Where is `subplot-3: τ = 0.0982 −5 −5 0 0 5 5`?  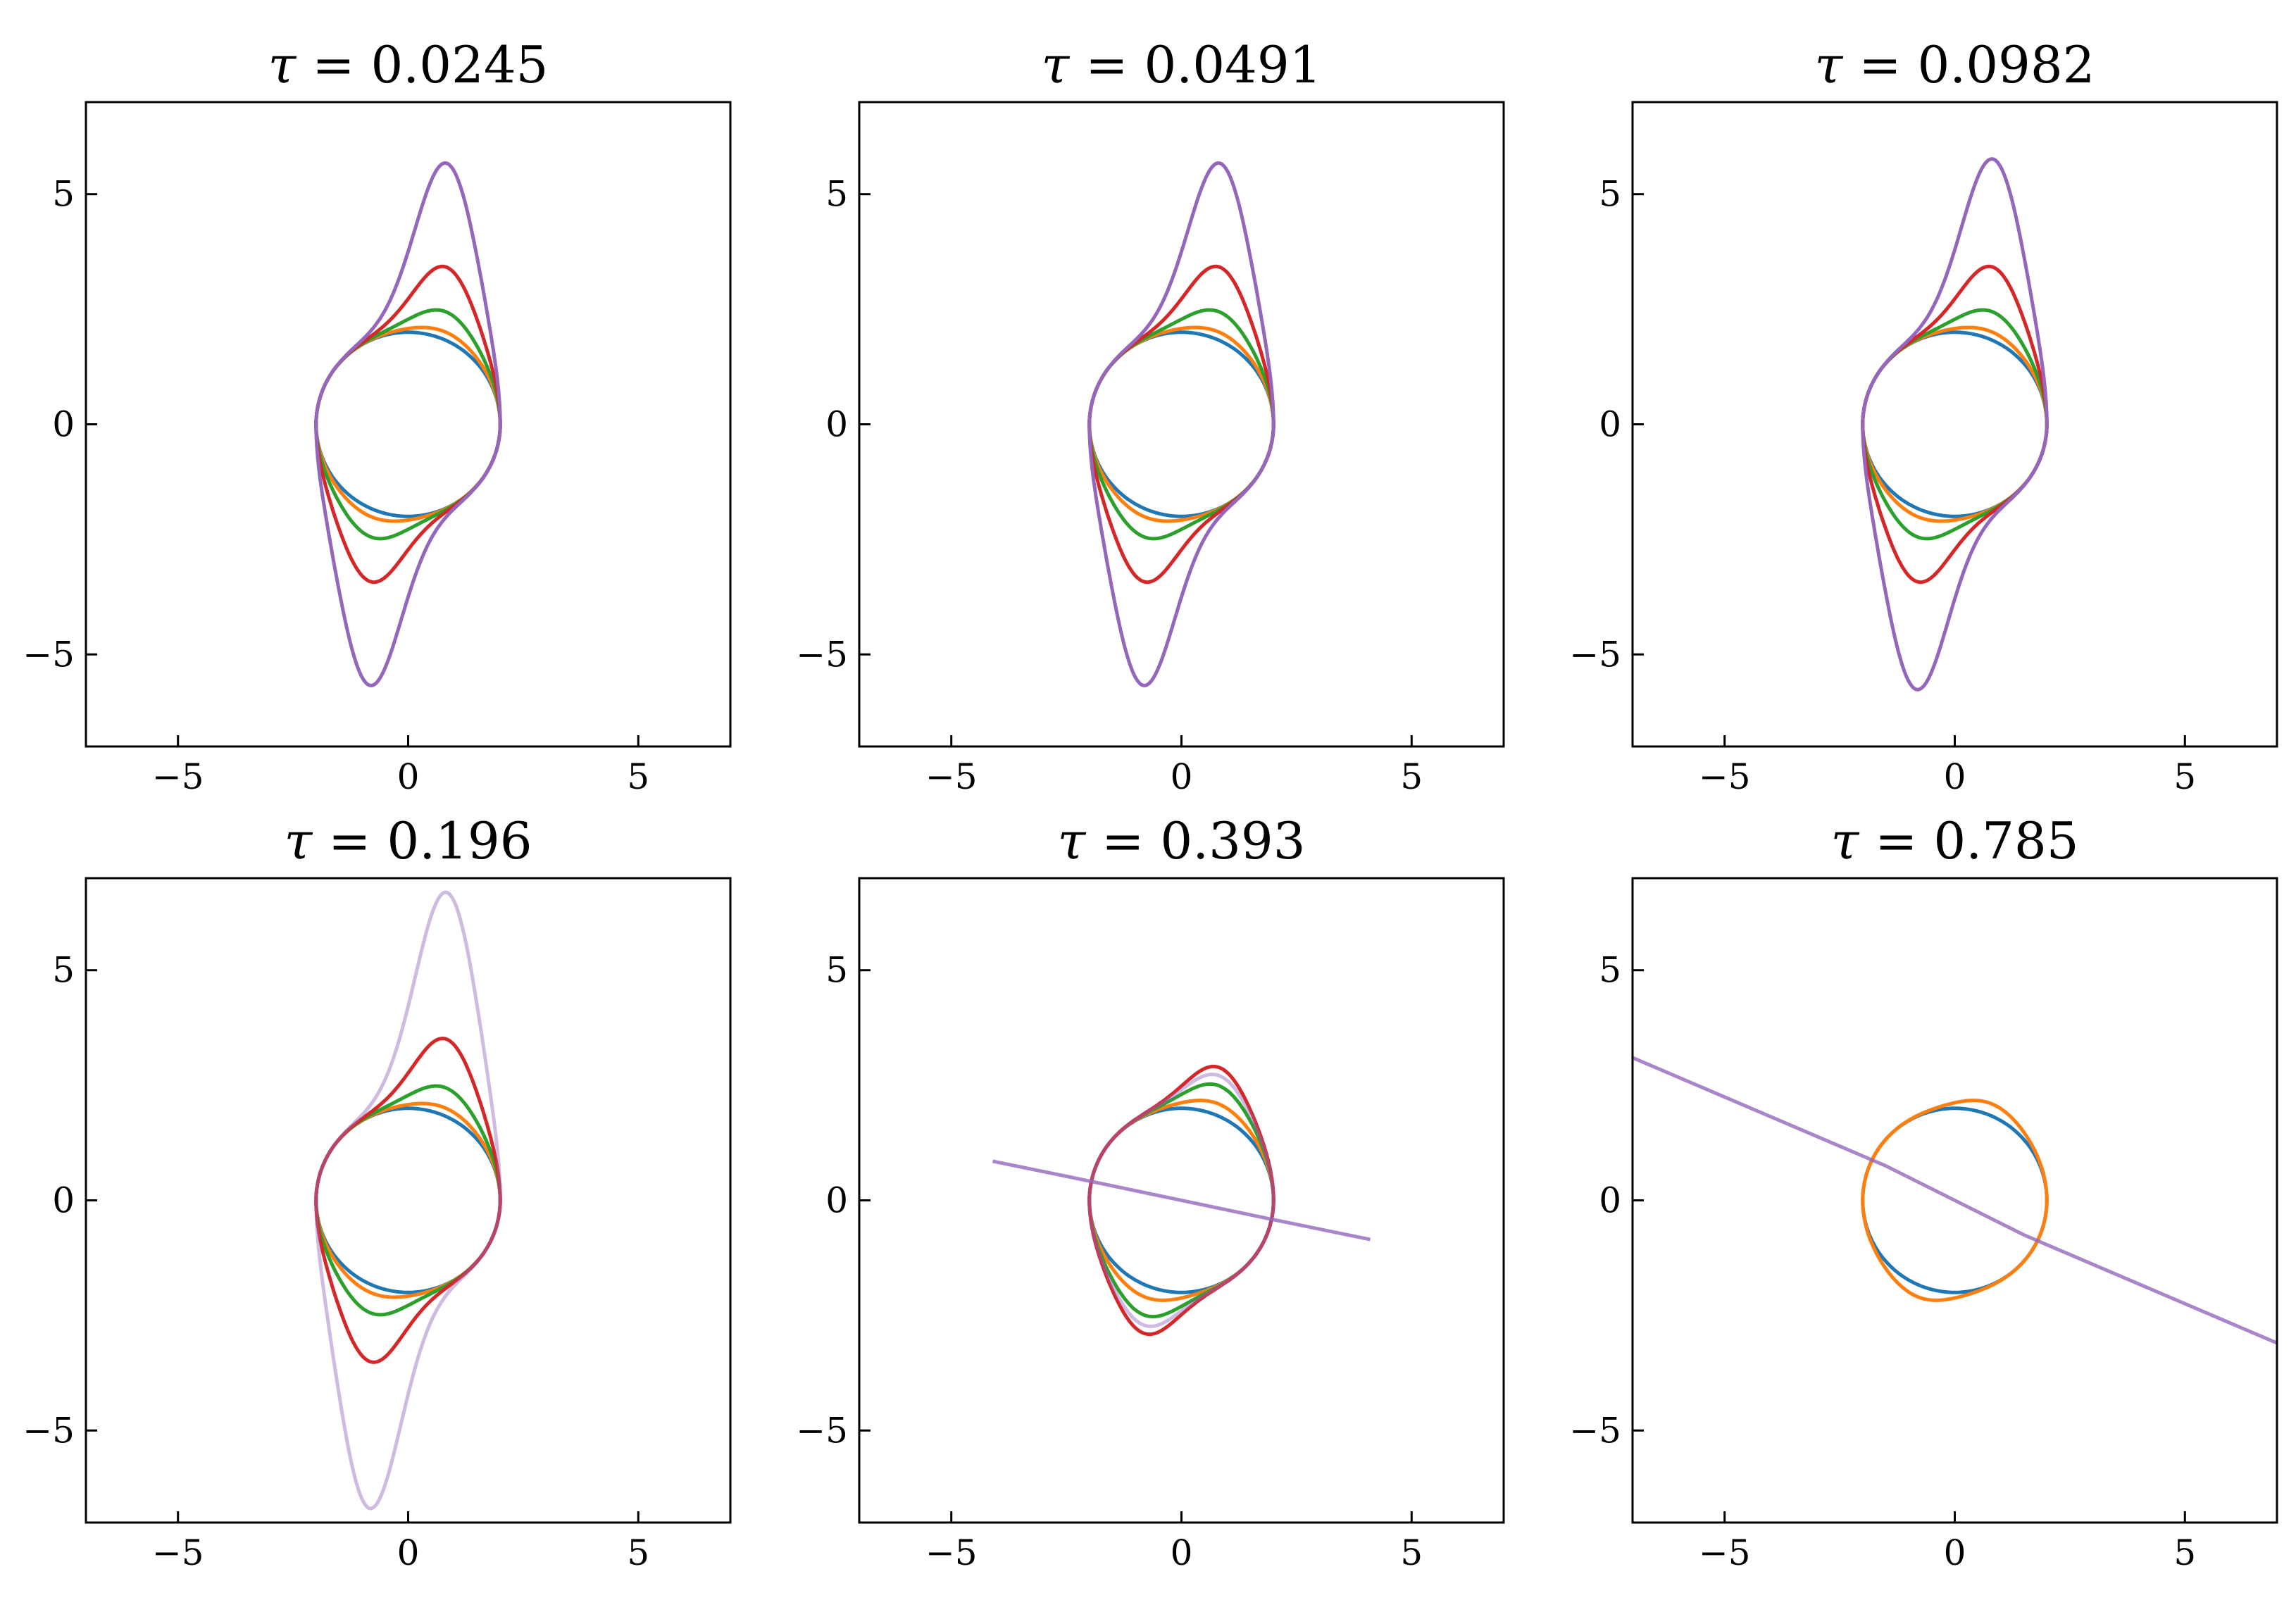
subplot-3: τ = 0.0982 −5 −5 0 0 5 5 is located at coordinates (1924, 416).